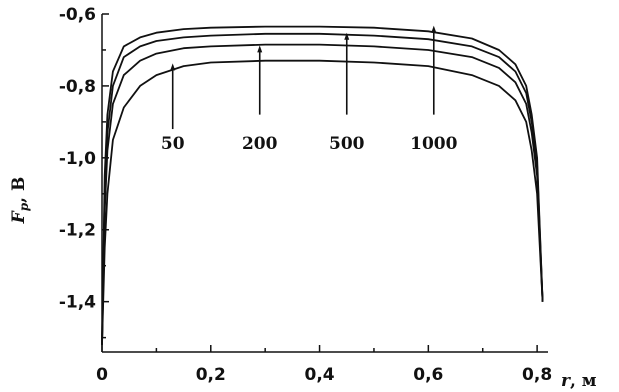 This screenshot has width=619, height=392. What do you see at coordinates (24, 206) in the screenshot?
I see `y-axis-label-sub: p` at bounding box center [24, 206].